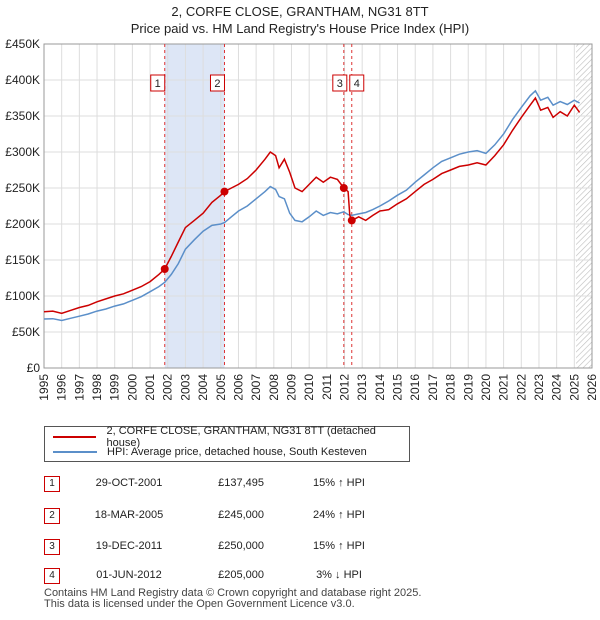 This screenshot has height=620, width=600. Describe the element at coordinates (52, 516) in the screenshot. I see `transaction-number: 2` at that location.